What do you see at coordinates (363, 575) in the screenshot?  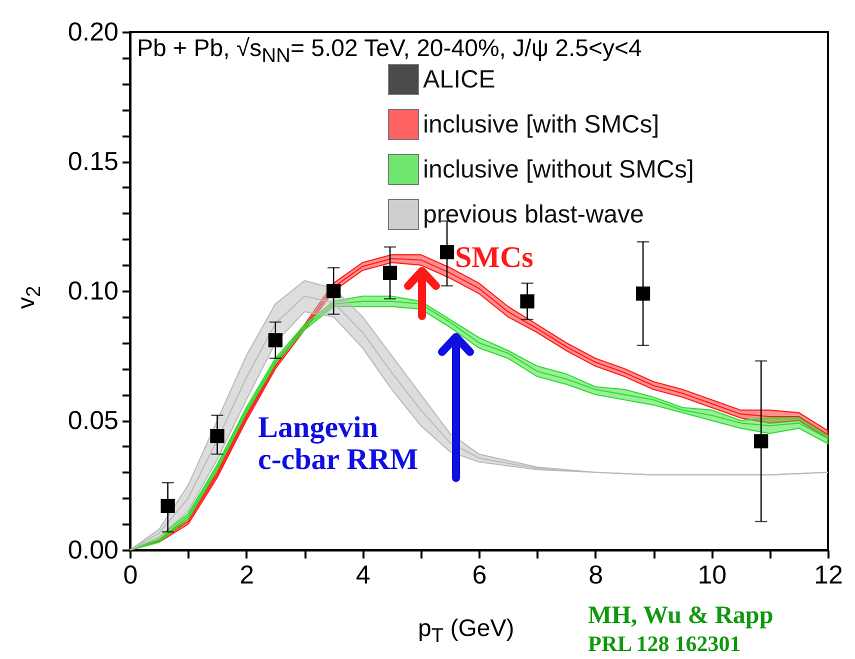 I see `x-tick-label: 4` at bounding box center [363, 575].